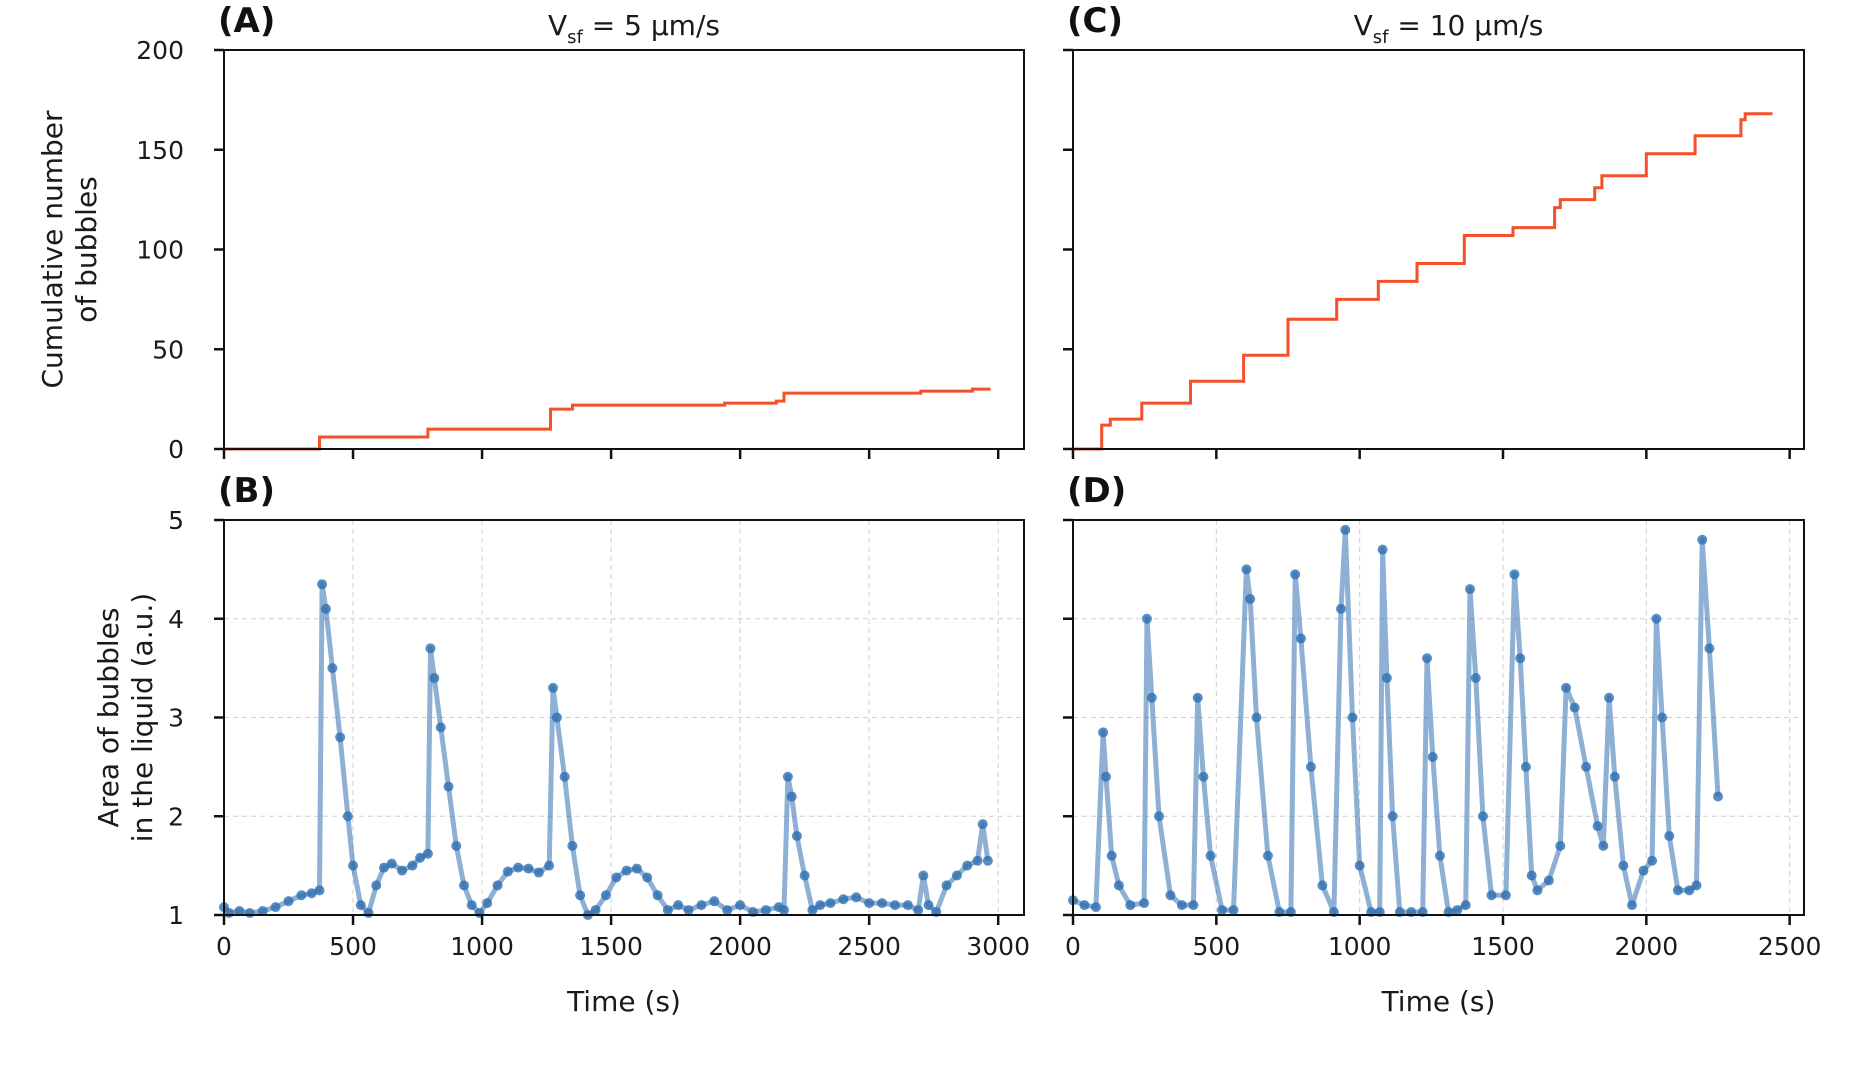  Describe the element at coordinates (176, 520) in the screenshot. I see `y-tick-label: 5` at that location.